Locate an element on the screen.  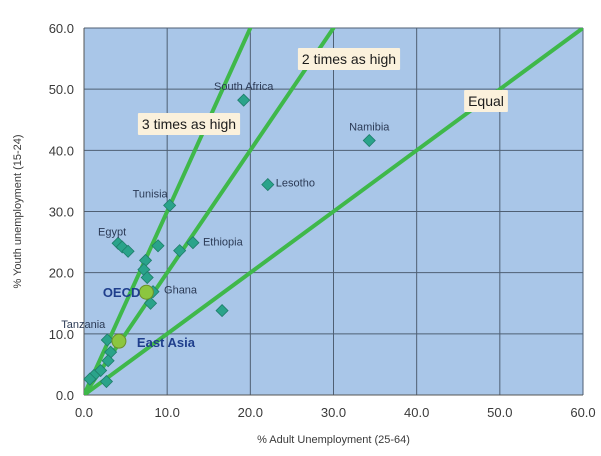
point-label-lesotho: Lesotho is located at coordinates (295, 184).